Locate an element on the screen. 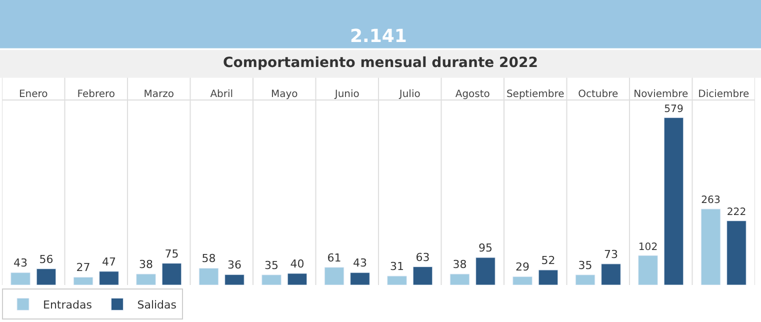 This screenshot has width=761, height=322. data-label: 579 is located at coordinates (674, 109).